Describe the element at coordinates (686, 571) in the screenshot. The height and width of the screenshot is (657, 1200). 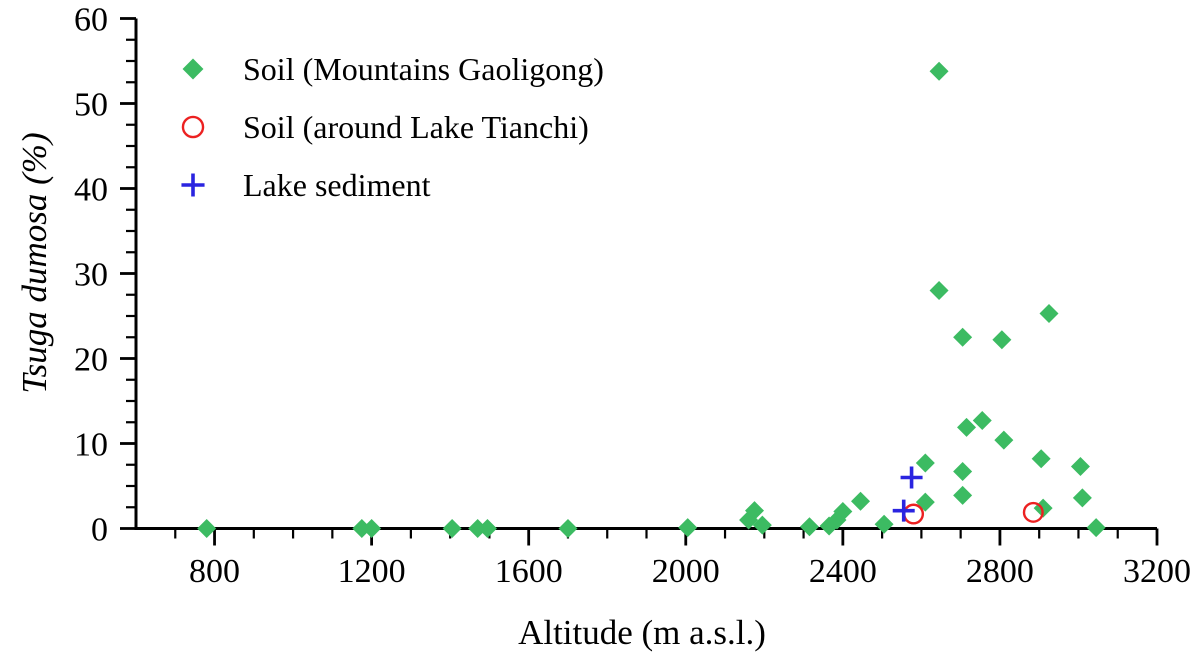
I see `x-tick-label: 2000` at that location.